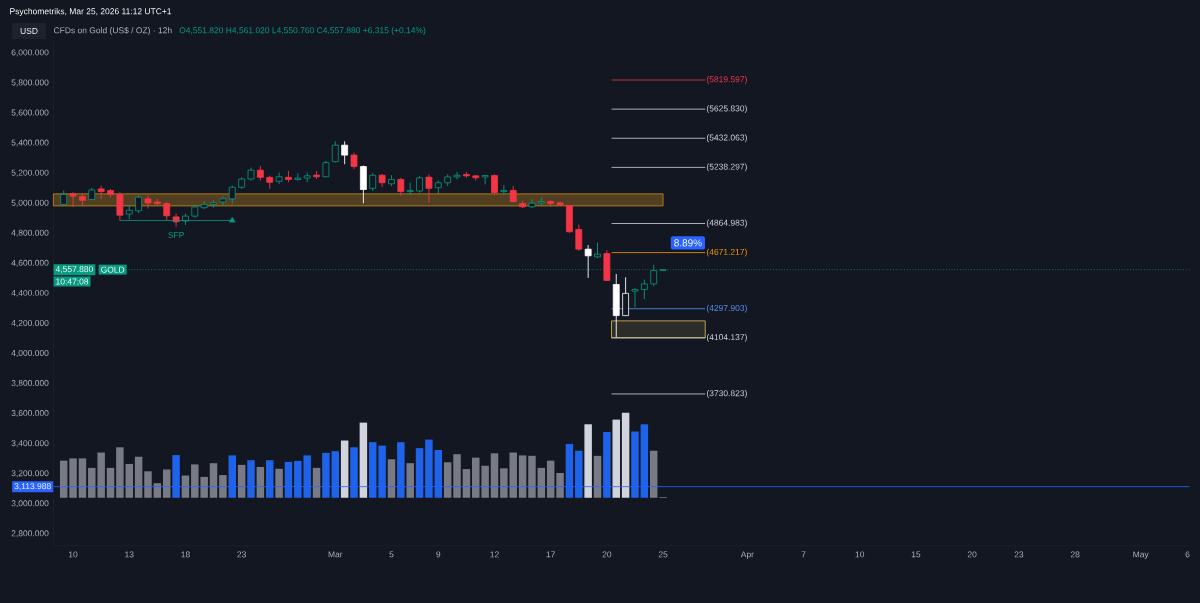 This screenshot has height=603, width=1200. What do you see at coordinates (30, 83) in the screenshot?
I see `y-tick-label: 5,800.000` at bounding box center [30, 83].